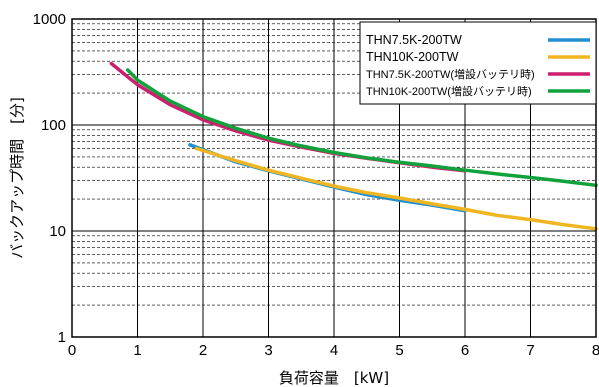 The image size is (599, 387). Describe the element at coordinates (49, 19) in the screenshot. I see `y-tick-label: 1000` at that location.